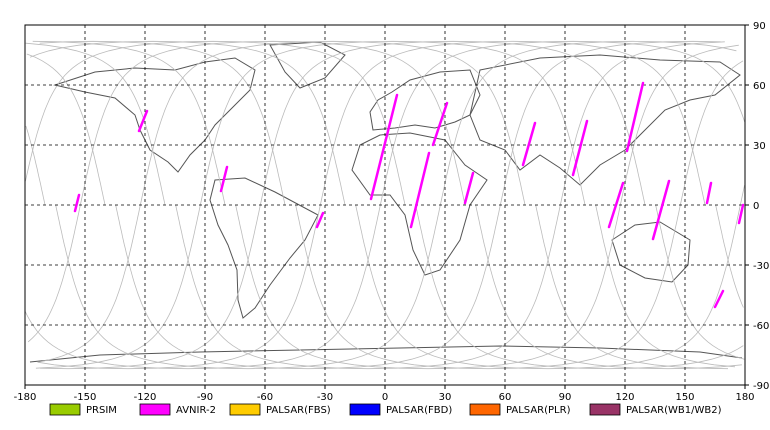 This screenshot has height=430, width=770. I want to click on y-tick-label: 0, so click(756, 206).